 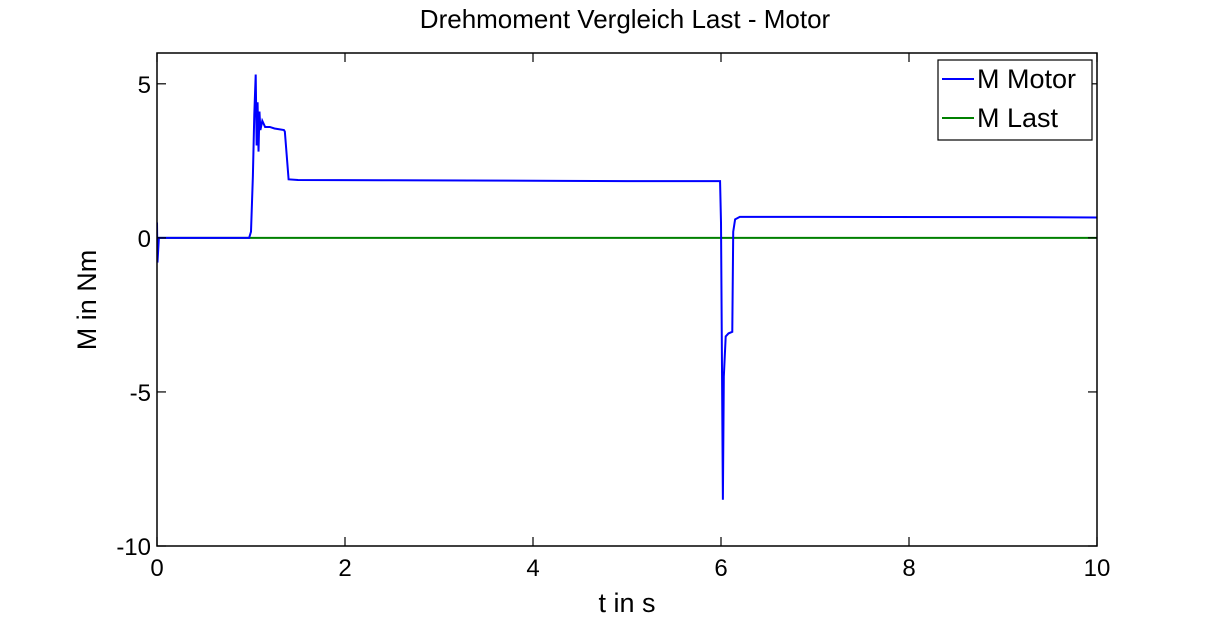 What do you see at coordinates (1018, 118) in the screenshot?
I see `legend-label-m-last: M Last` at bounding box center [1018, 118].